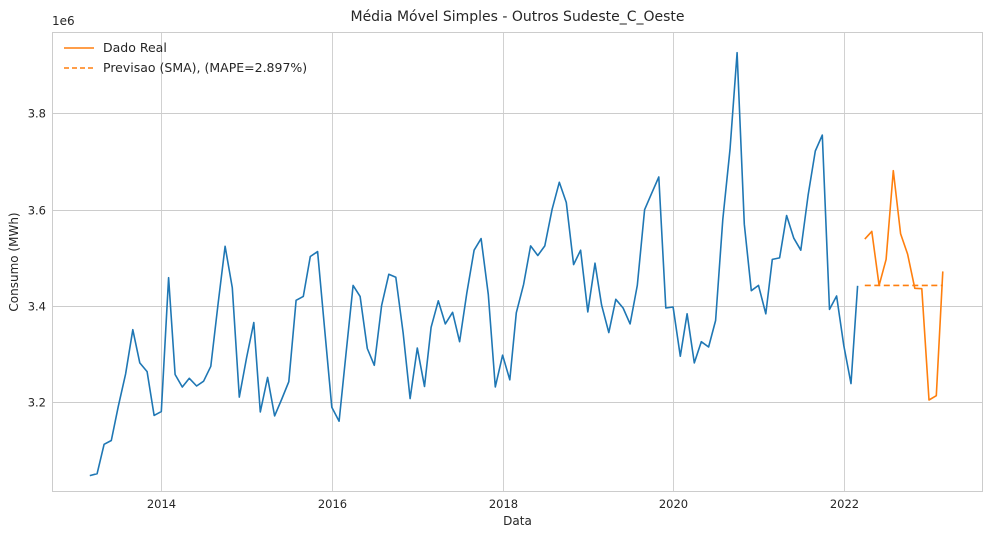 This screenshot has height=536, width=991. What do you see at coordinates (844, 504) in the screenshot?
I see `x-tick-label: 2022` at bounding box center [844, 504].